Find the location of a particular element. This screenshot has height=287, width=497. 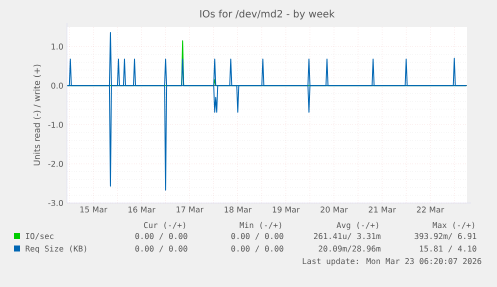

text: Avg (-/+) is located at coordinates (357, 226).